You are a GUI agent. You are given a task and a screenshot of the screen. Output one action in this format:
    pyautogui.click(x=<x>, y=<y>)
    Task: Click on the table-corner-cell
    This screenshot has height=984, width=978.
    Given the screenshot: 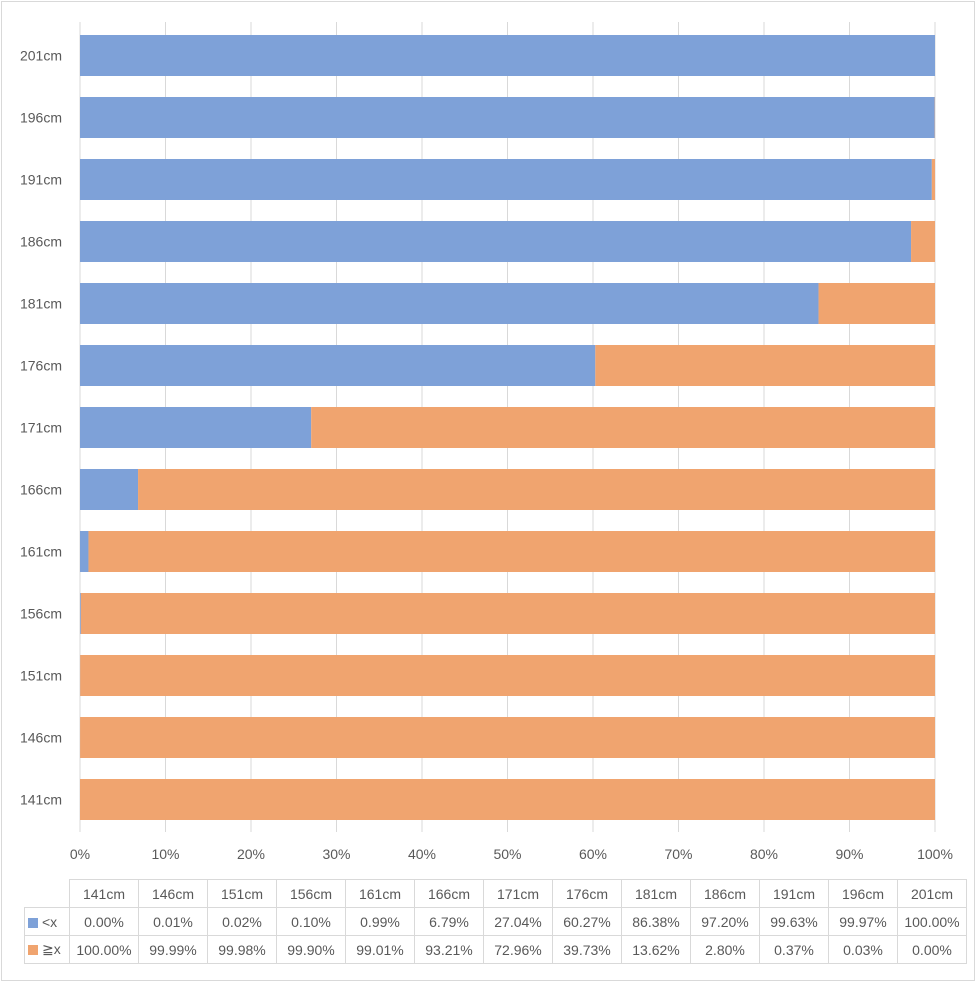 What is the action you would take?
    pyautogui.click(x=47, y=893)
    